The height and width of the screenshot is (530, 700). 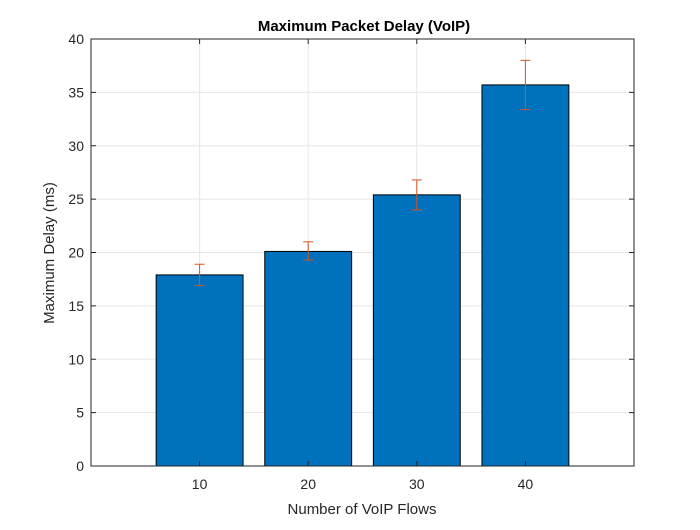 What do you see at coordinates (200, 484) in the screenshot?
I see `x-tick-label: 10` at bounding box center [200, 484].